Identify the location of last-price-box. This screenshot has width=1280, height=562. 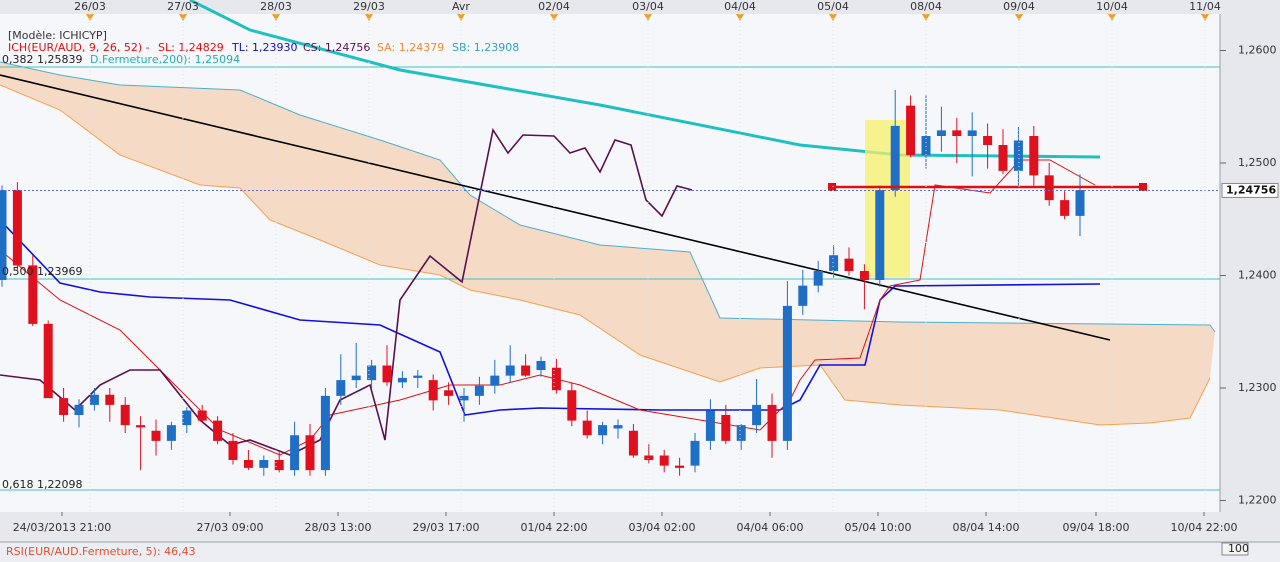
(1250, 190).